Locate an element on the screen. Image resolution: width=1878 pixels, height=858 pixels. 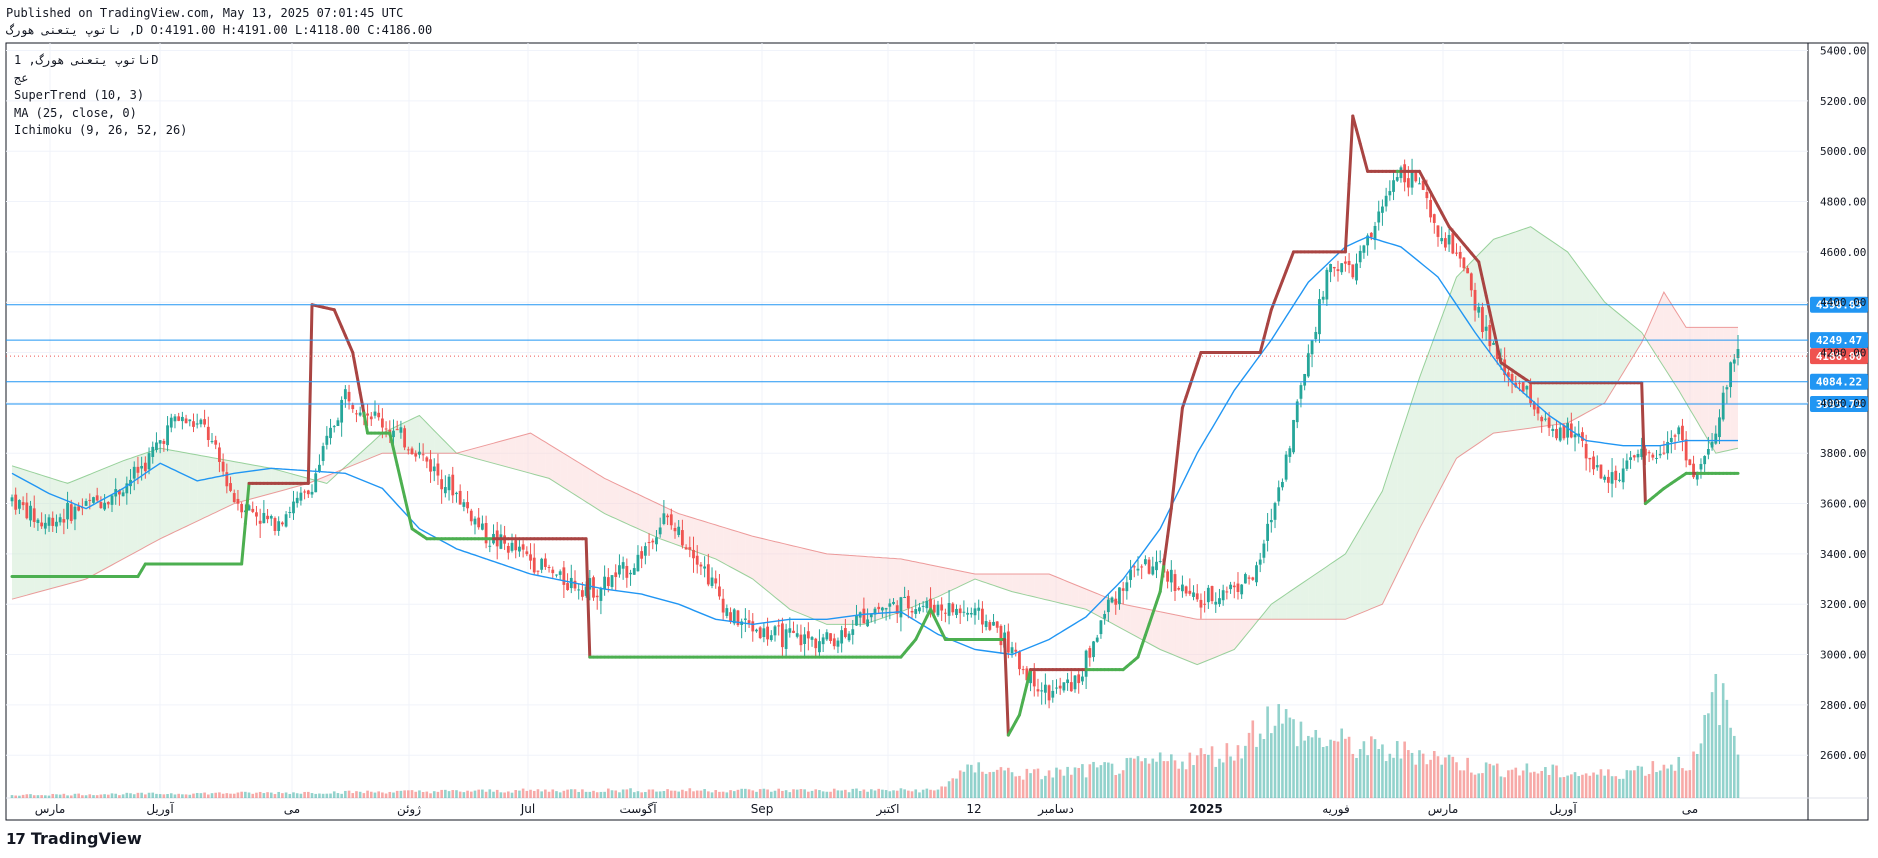
legend-indicator-ichimoku: Ichimoku (9, 26, 52, 26) is located at coordinates (101, 130).